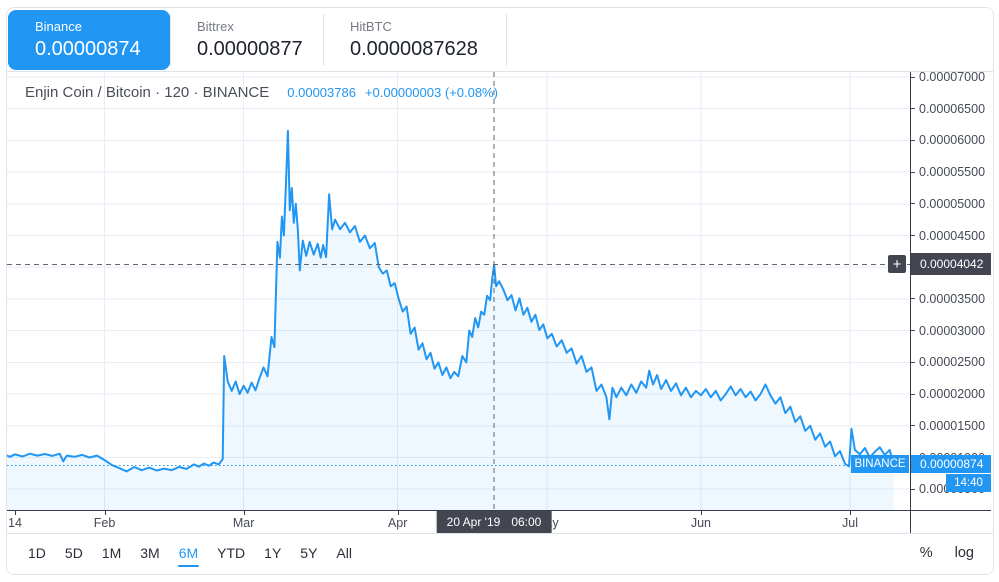  I want to click on price-axis-tick: 0.00005000, so click(951, 204).